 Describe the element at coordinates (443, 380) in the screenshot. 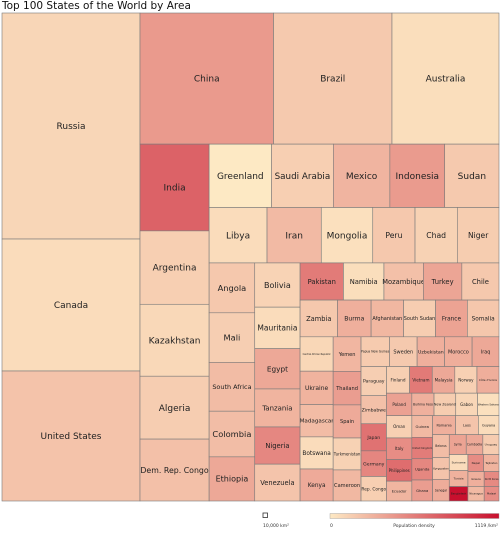

I see `treemap-cell-malaysia: Malaysia` at that location.